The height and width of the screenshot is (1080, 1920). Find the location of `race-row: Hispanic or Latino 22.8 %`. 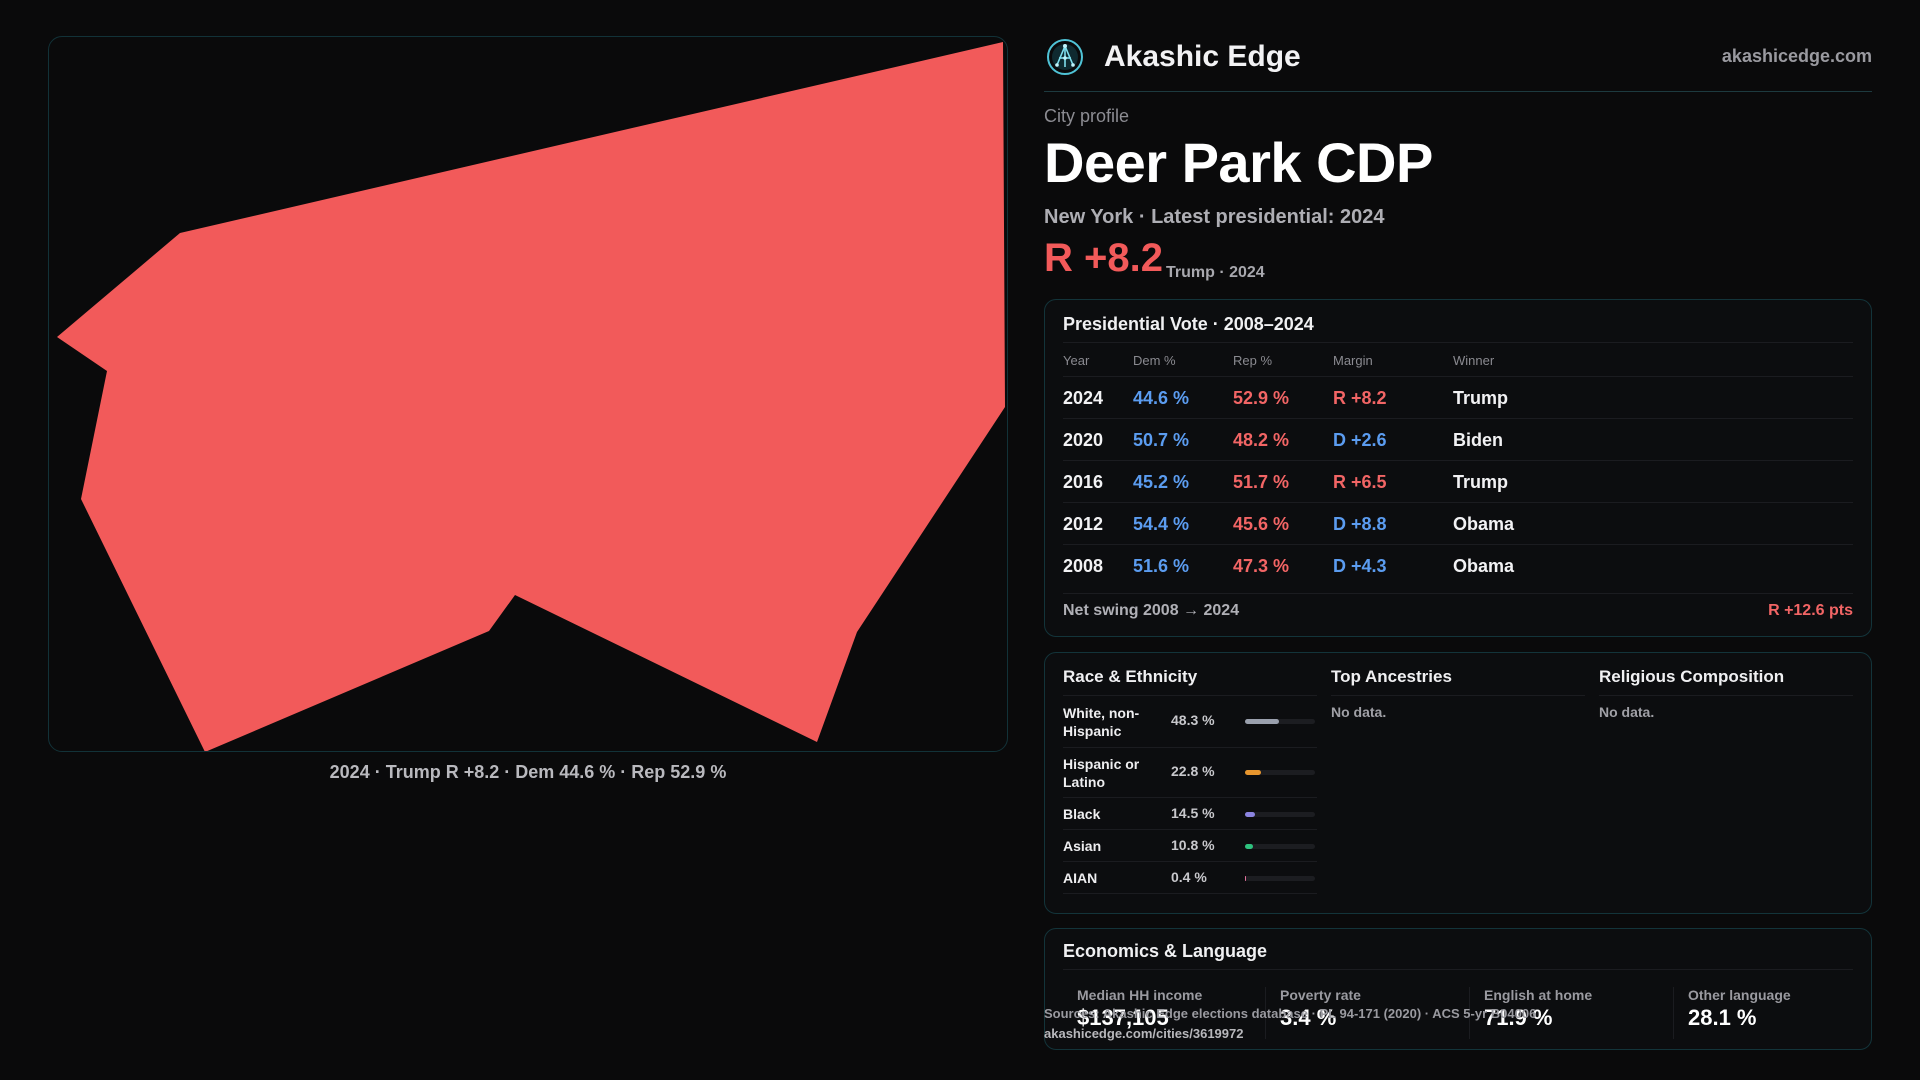

race-row: Hispanic or Latino 22.8 % is located at coordinates (1190, 773).